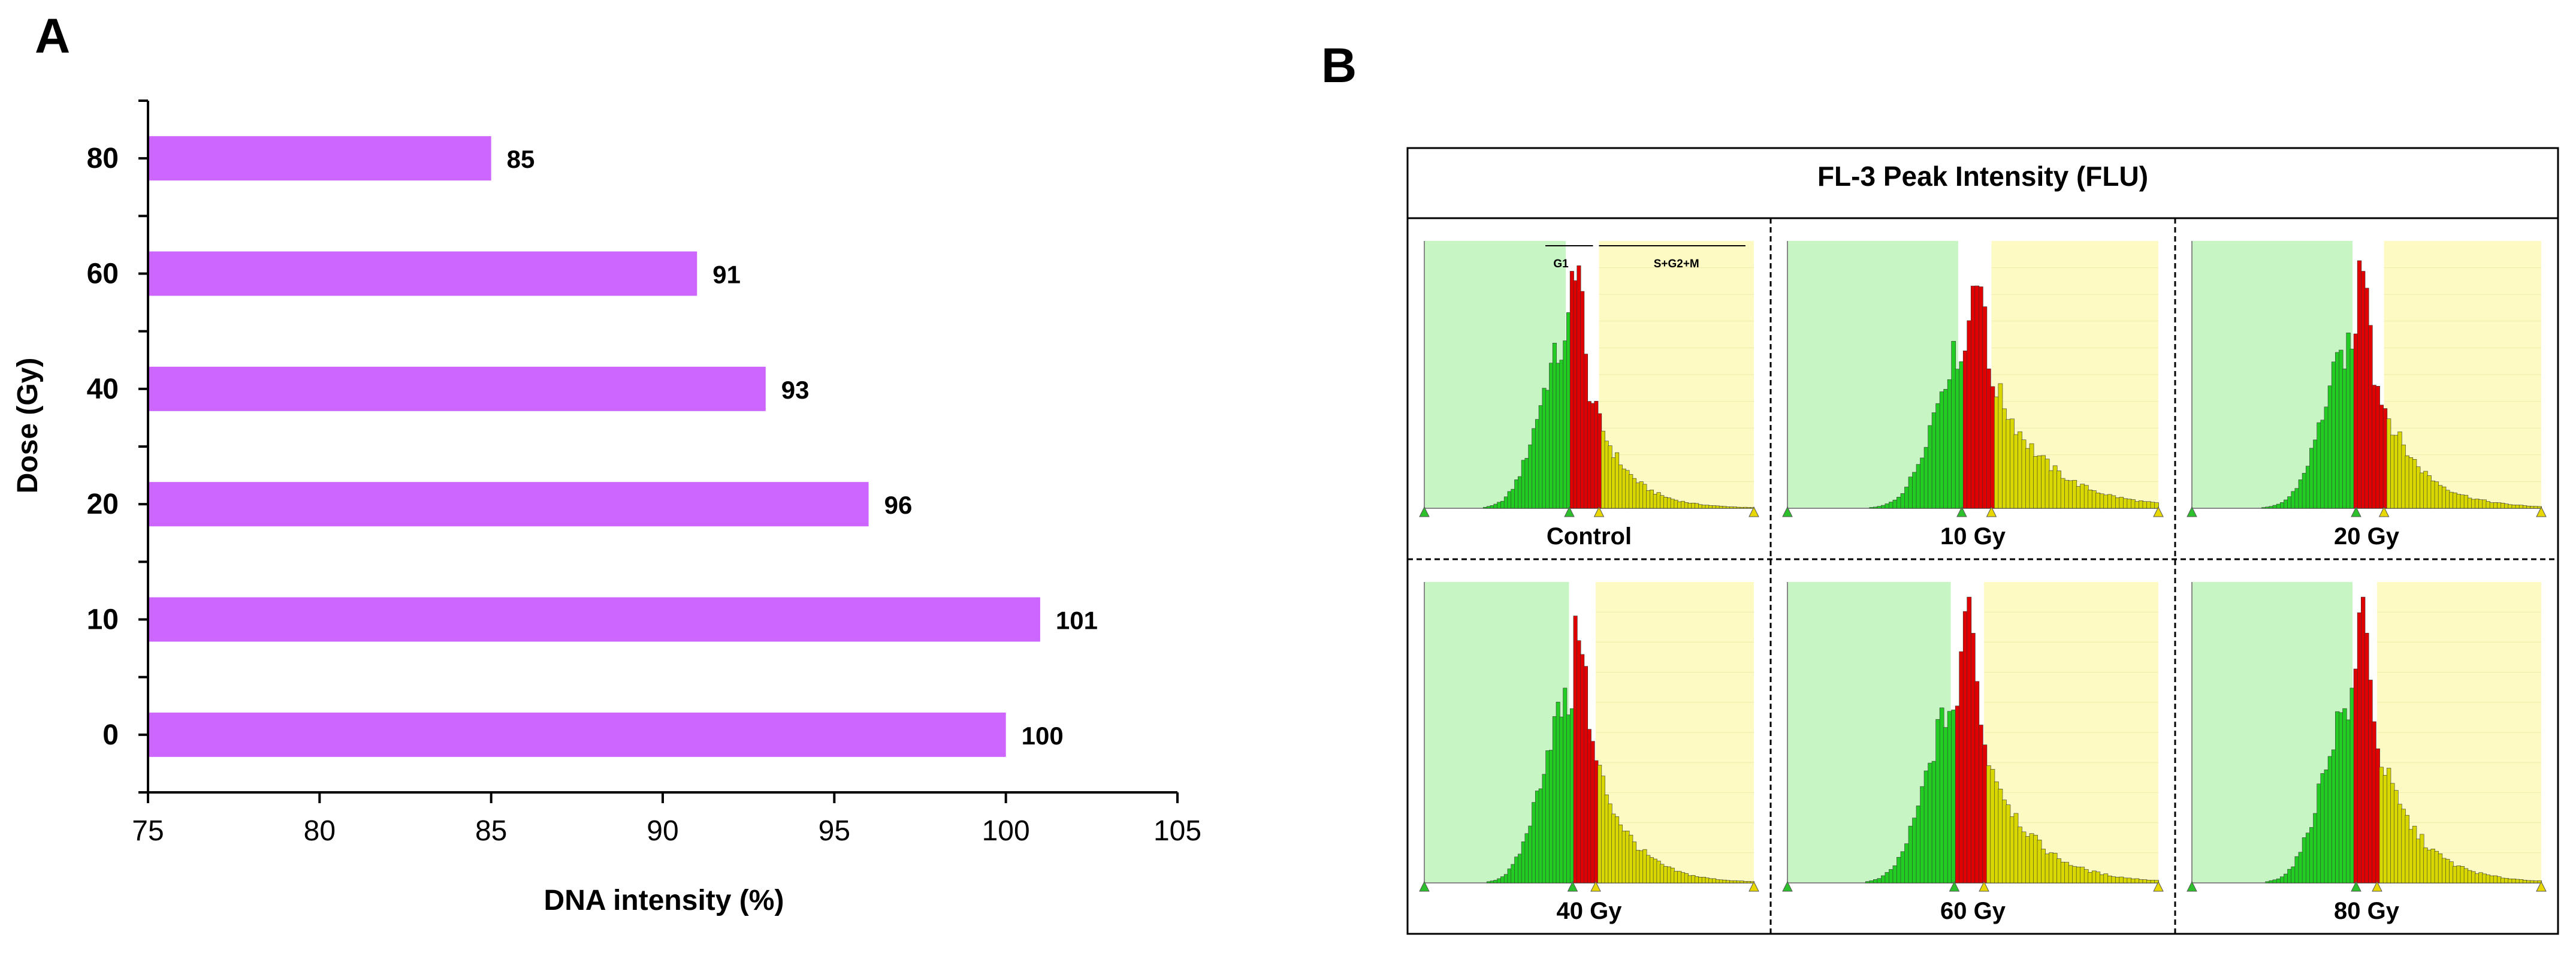 The height and width of the screenshot is (962, 2576). Describe the element at coordinates (595, 620) in the screenshot. I see `bar-10-gy` at that location.